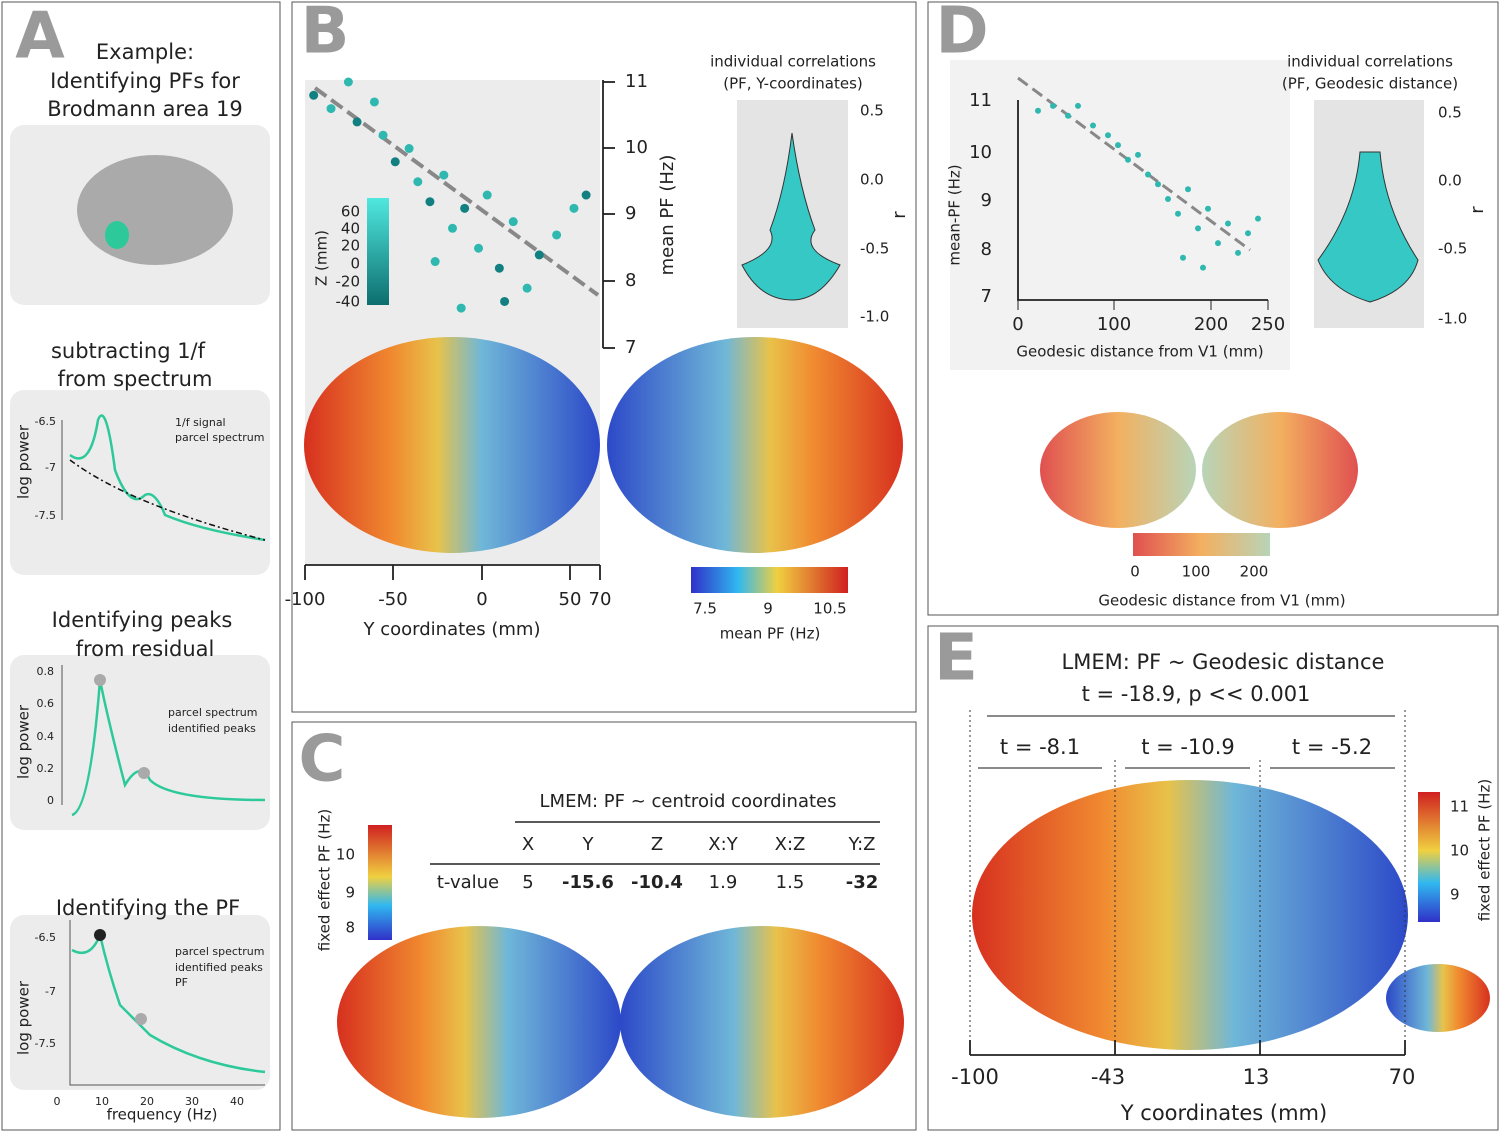 Image resolution: width=1500 pixels, height=1133 pixels. What do you see at coordinates (1477, 210) in the screenshot?
I see `axis-label: r` at bounding box center [1477, 210].